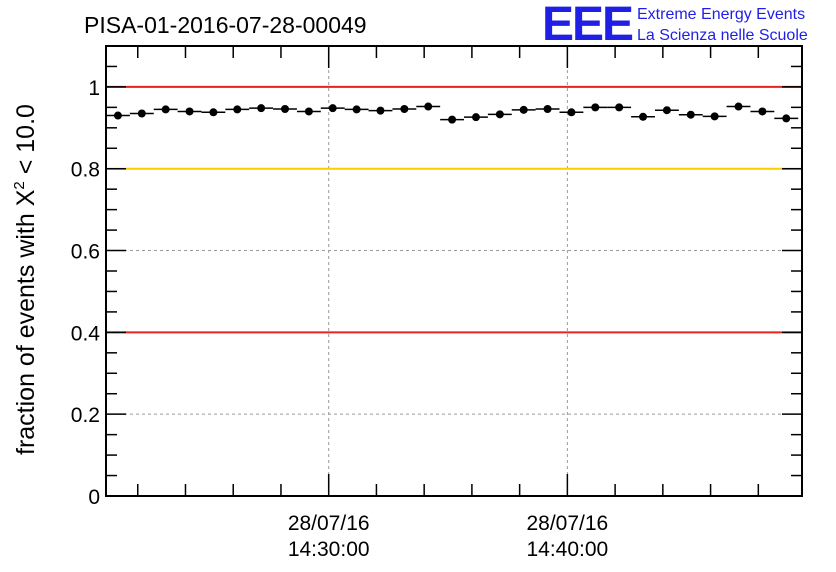 The image size is (836, 572). I want to click on y-axis-label-symbol: X, so click(26, 197).